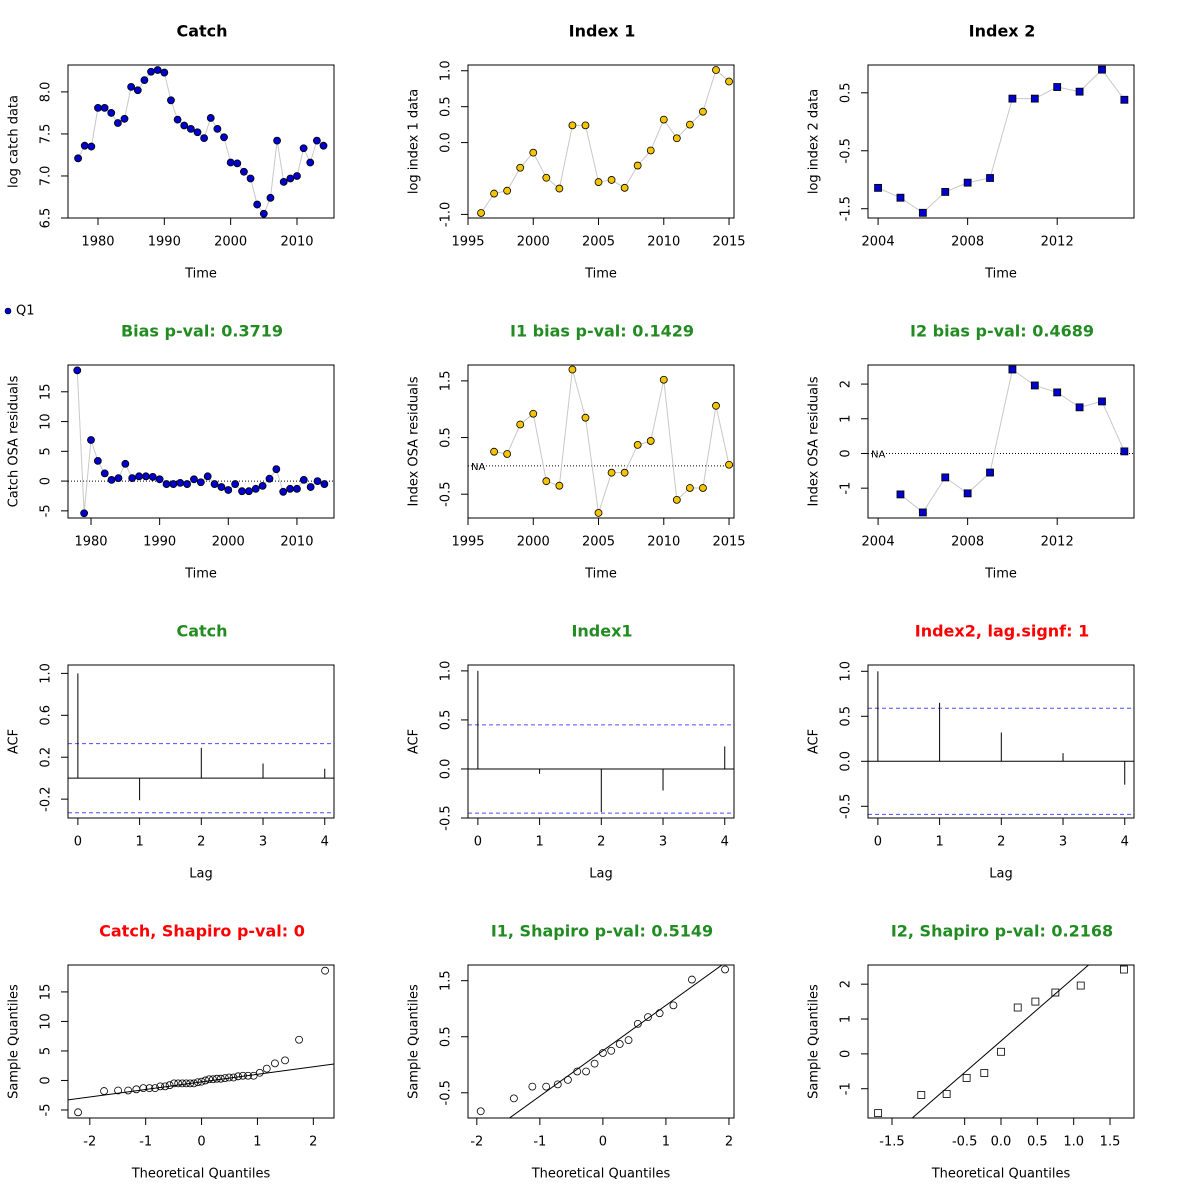 Image resolution: width=1200 pixels, height=1200 pixels. What do you see at coordinates (1110, 1142) in the screenshot?
I see `x-tick-label: 1.5` at bounding box center [1110, 1142].